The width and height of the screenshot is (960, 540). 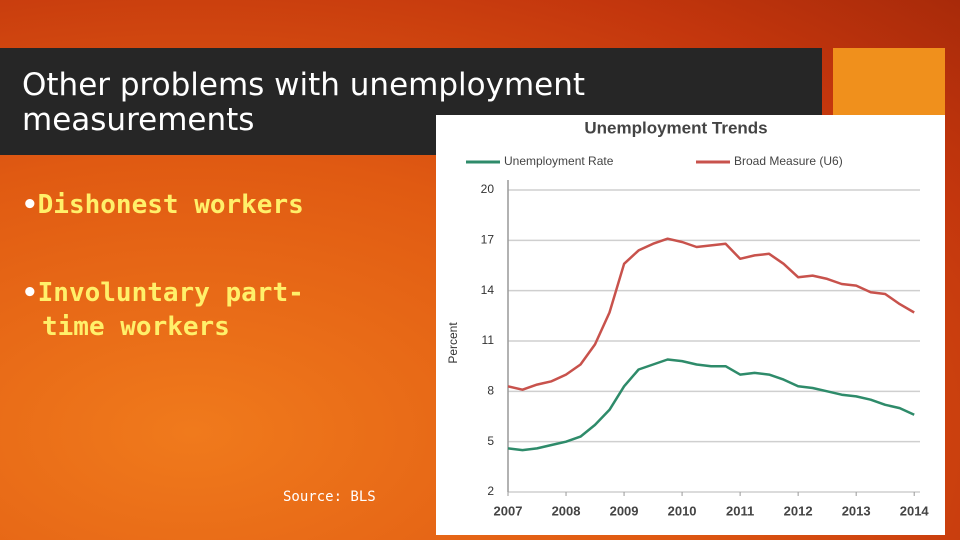 I want to click on x-tick-label: 2010, so click(x=682, y=510).